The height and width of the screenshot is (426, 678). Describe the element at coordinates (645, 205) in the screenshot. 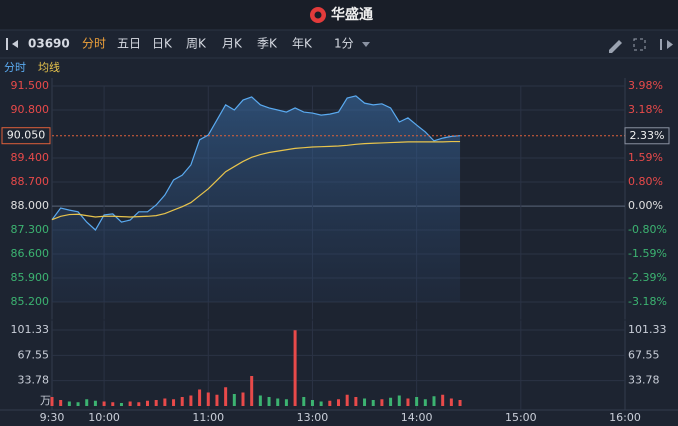

I see `y2-tick-label: 0.00%` at that location.